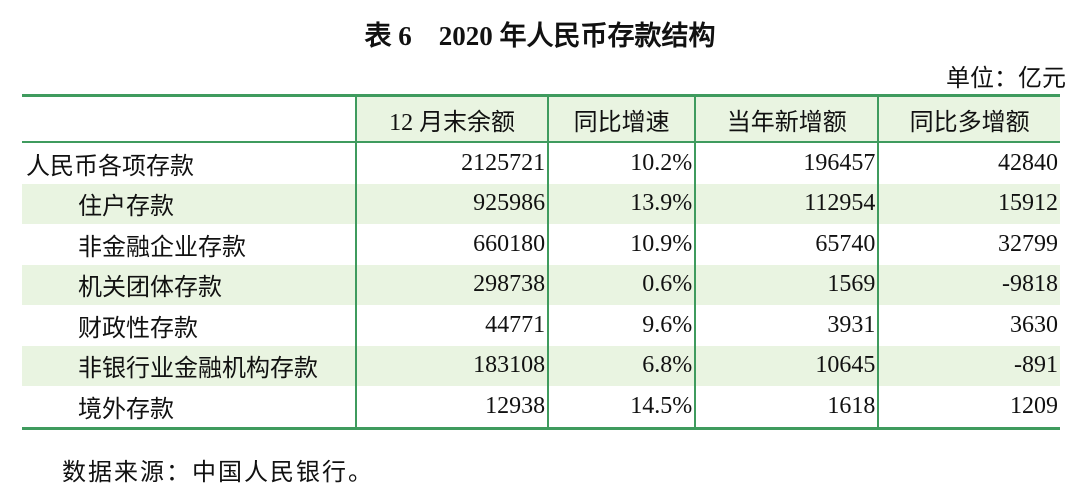  Describe the element at coordinates (540, 36) in the screenshot. I see `table-title: 表 6 2020 年人民币存款结构` at that location.